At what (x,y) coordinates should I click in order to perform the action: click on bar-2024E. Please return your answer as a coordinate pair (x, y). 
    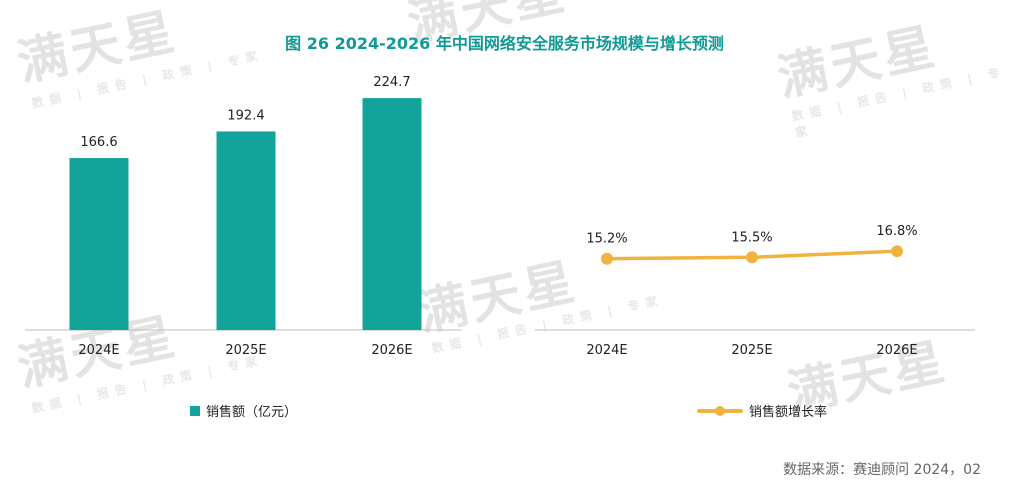
    Looking at the image, I should click on (99, 244).